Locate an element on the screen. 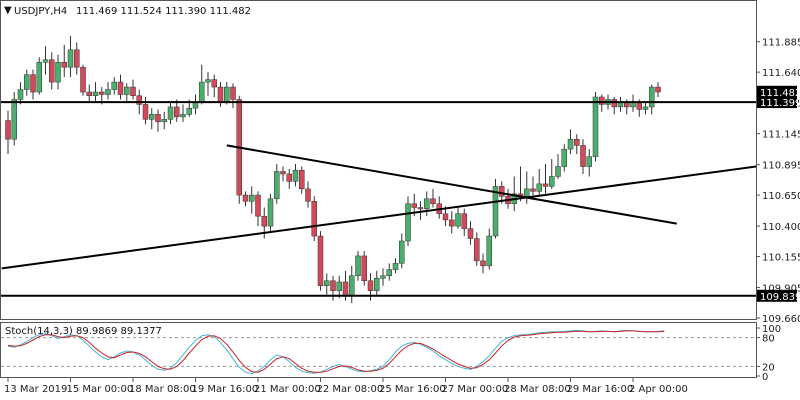 The width and height of the screenshot is (800, 400). price-tick-label: 109.660 is located at coordinates (781, 319).